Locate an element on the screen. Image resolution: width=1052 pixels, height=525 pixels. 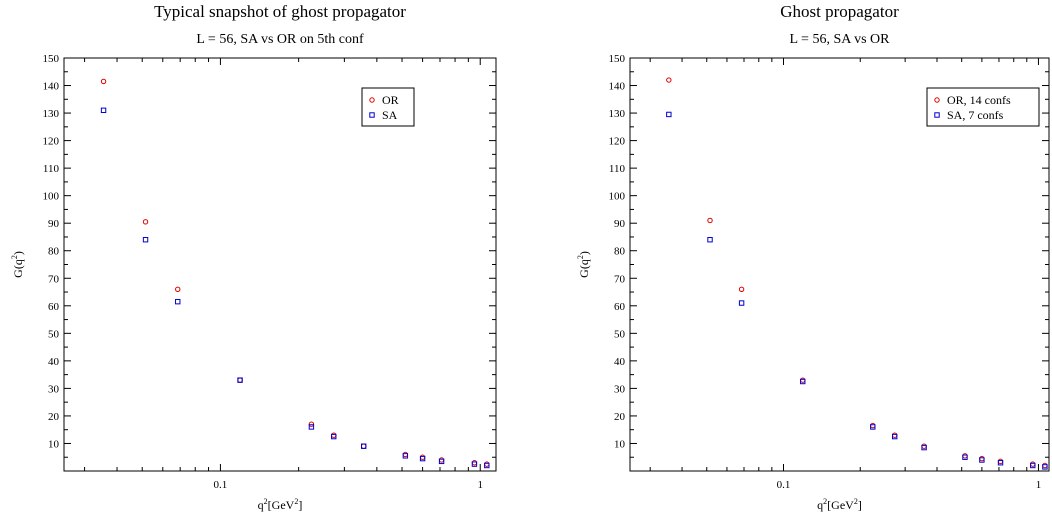
chart-title: Ghost propagator is located at coordinates (839, 11).